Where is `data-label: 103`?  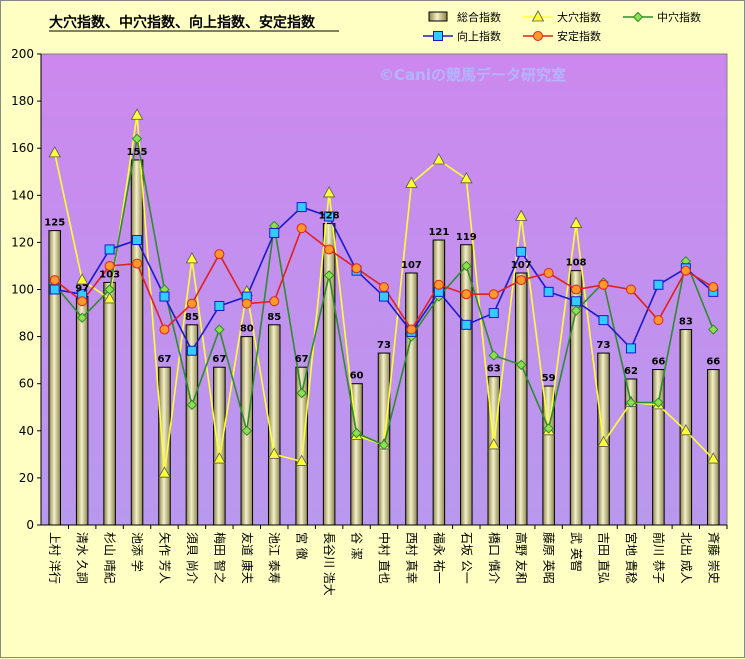
data-label: 103 is located at coordinates (109, 274).